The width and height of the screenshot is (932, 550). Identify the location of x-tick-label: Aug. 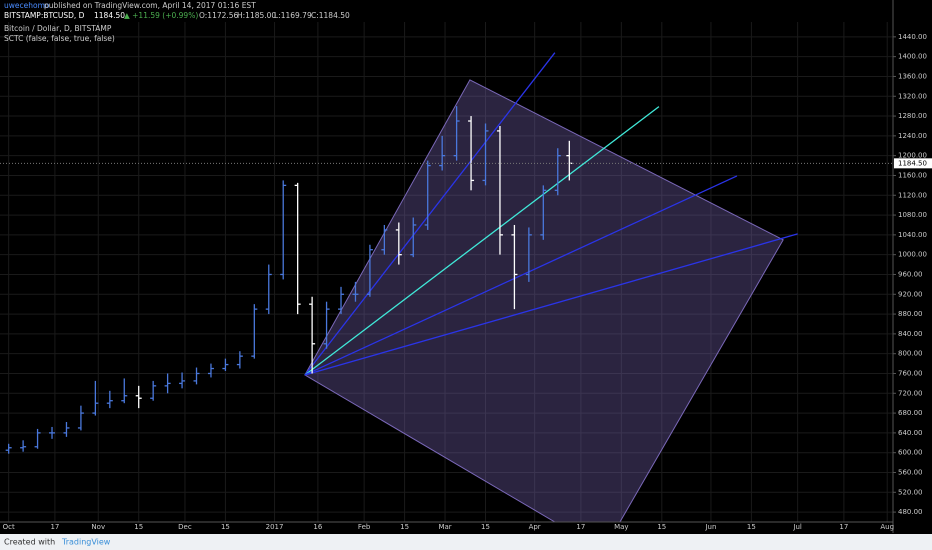
(887, 527).